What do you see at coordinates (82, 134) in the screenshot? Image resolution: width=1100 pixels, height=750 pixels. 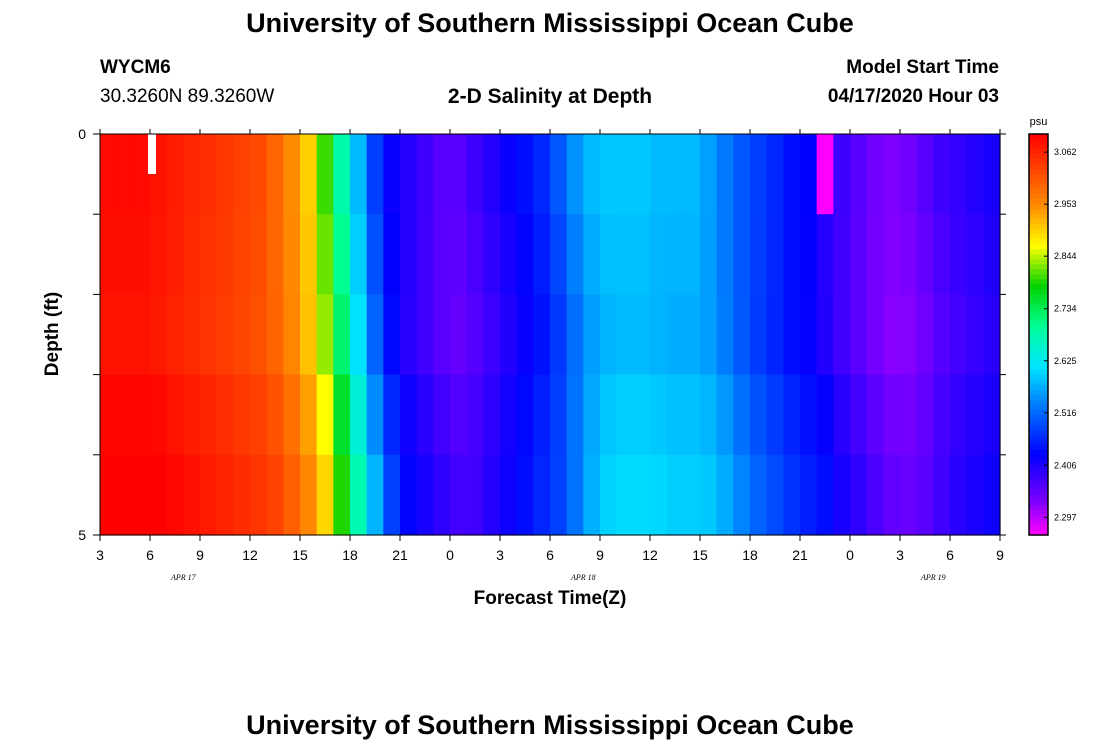 I see `y-tick-label: 0` at bounding box center [82, 134].